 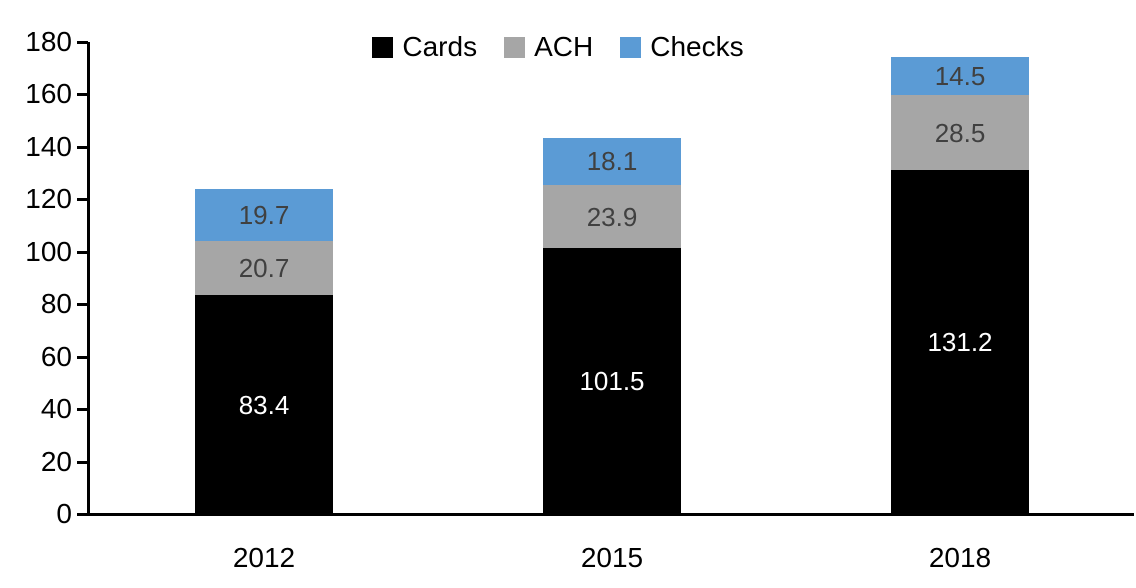 I want to click on bar-value-label: 20.7, so click(x=264, y=268).